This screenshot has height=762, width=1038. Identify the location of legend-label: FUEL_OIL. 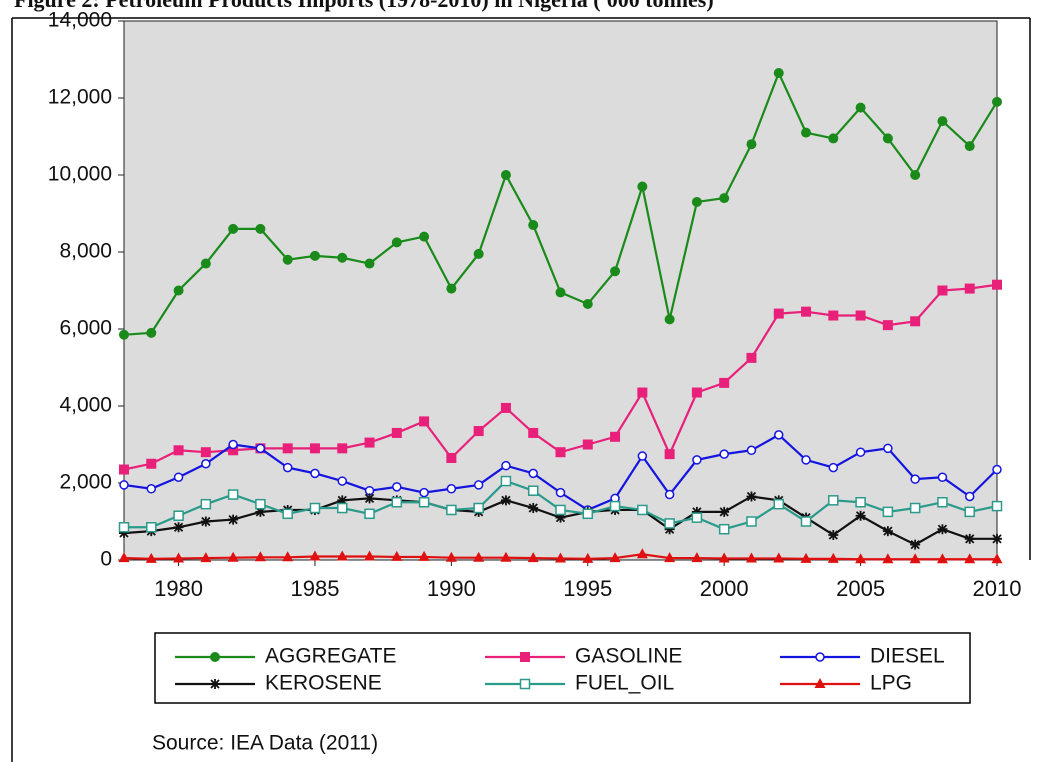
(624, 683).